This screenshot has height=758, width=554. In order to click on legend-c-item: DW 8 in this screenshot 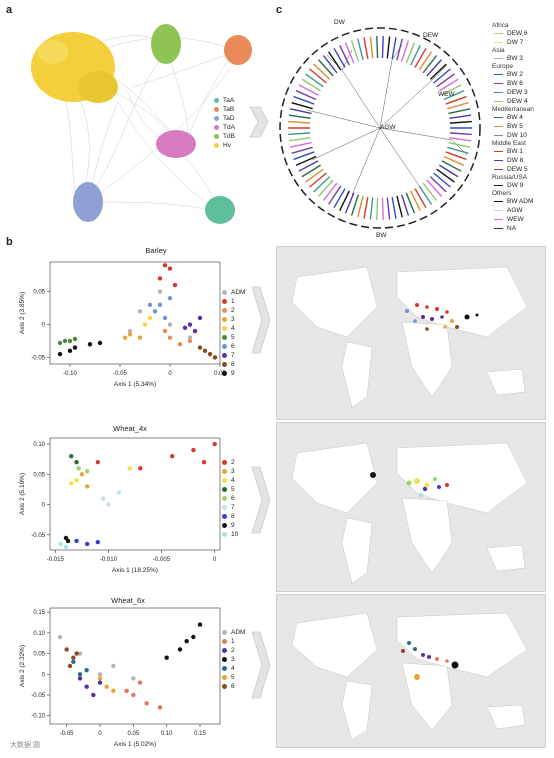, I will do `click(513, 160)`.